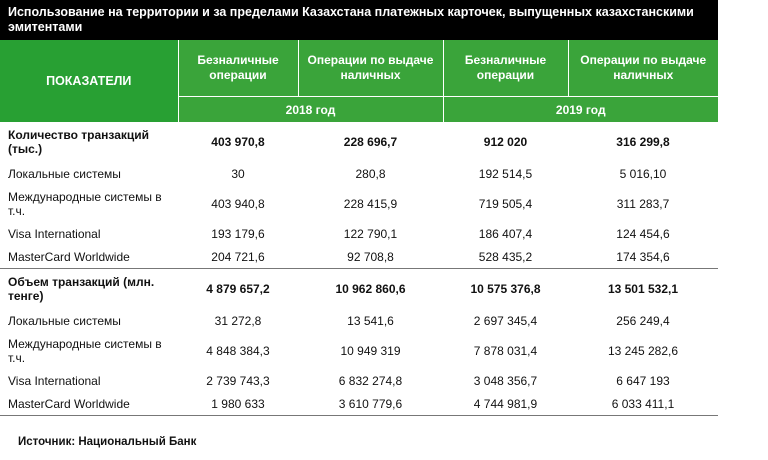 The width and height of the screenshot is (768, 460). What do you see at coordinates (370, 380) in the screenshot?
I see `table-cell: 6 832 274,8` at bounding box center [370, 380].